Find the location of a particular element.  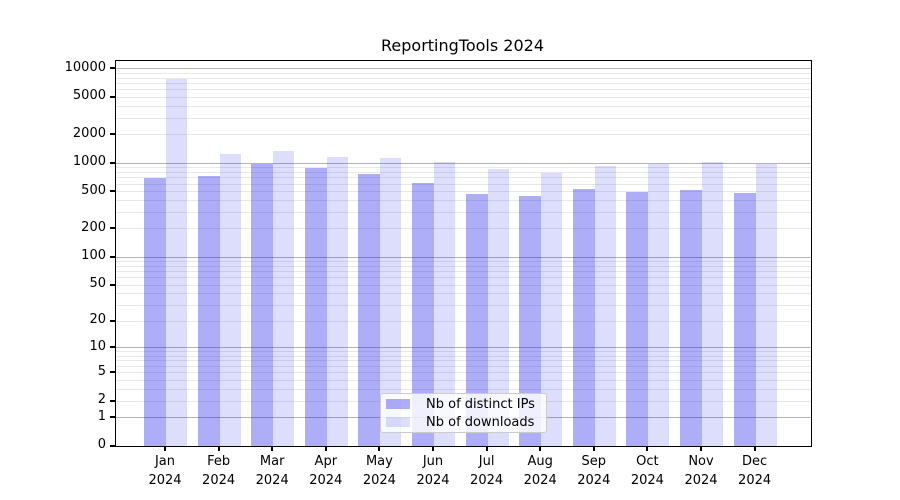

y-tick-label: 500 is located at coordinates (93, 190).